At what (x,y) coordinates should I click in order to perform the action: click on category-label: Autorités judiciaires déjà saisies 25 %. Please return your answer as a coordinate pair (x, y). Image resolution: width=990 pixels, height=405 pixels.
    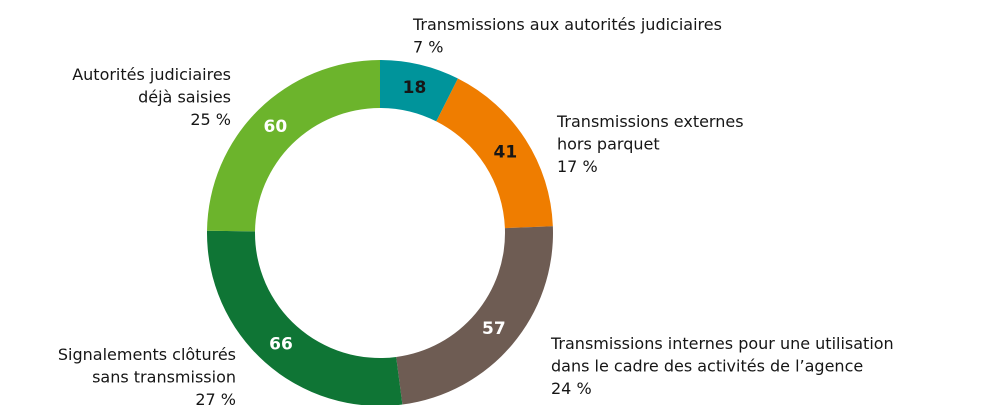
    Looking at the image, I should click on (151, 97).